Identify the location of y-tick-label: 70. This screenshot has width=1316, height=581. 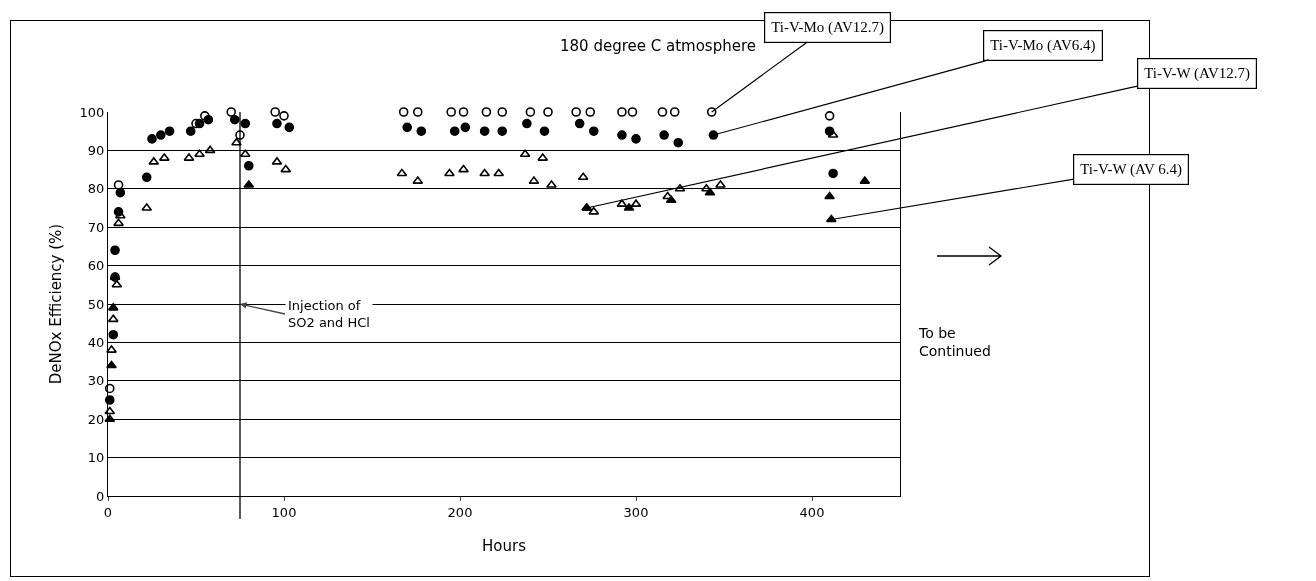
(96, 227).